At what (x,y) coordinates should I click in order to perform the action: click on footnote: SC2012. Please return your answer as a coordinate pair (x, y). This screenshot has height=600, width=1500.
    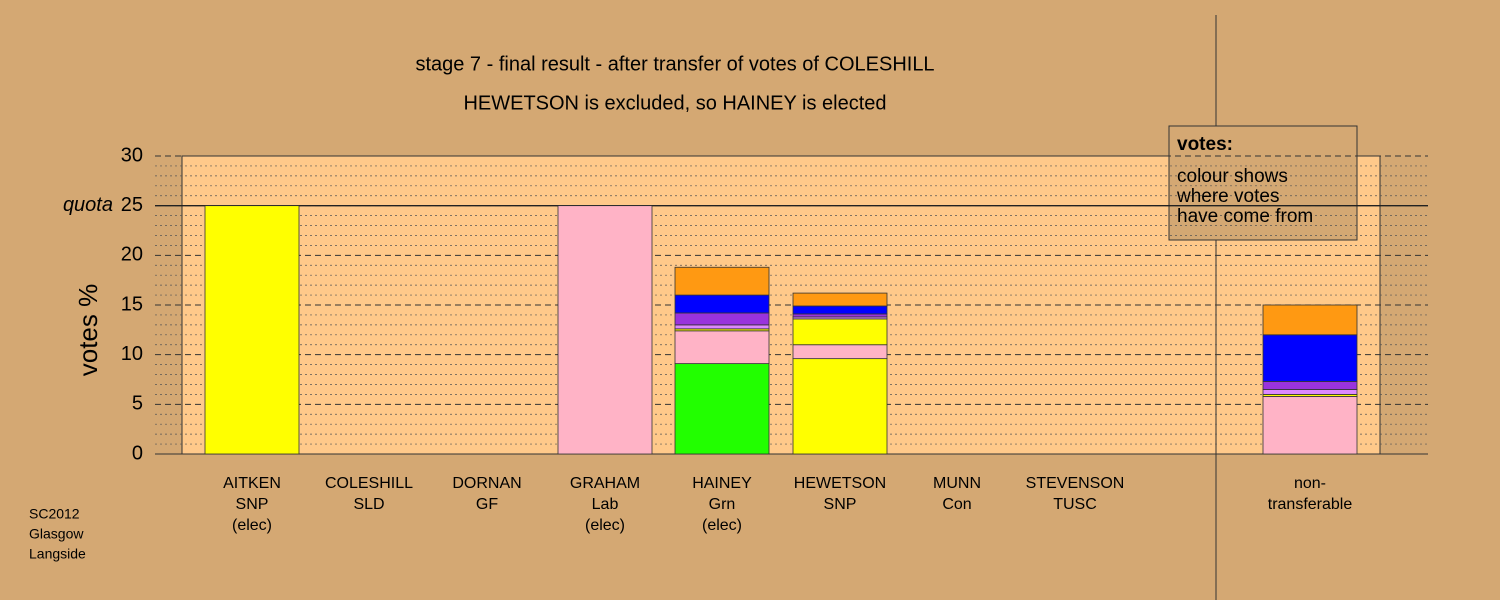
    Looking at the image, I should click on (54, 514).